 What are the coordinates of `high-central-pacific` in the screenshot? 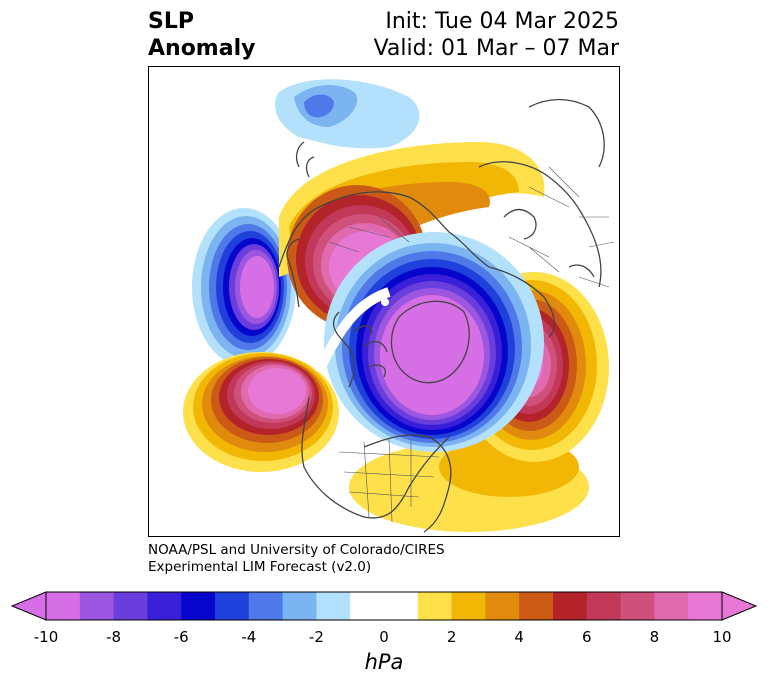 It's located at (261, 412).